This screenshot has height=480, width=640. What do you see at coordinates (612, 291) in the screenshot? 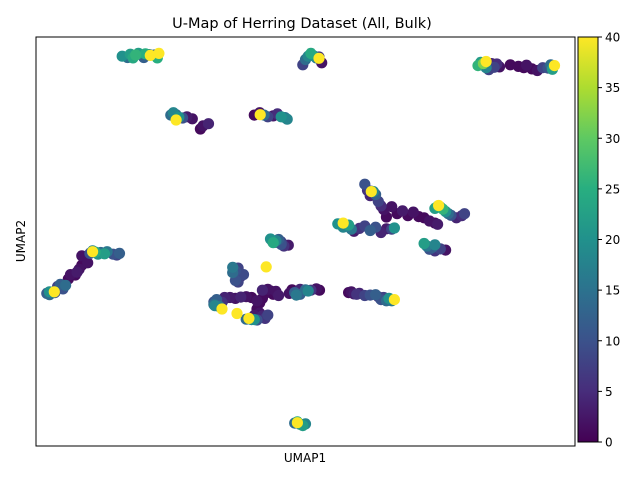
I see `colorbar-tick-label: 15` at bounding box center [612, 291].